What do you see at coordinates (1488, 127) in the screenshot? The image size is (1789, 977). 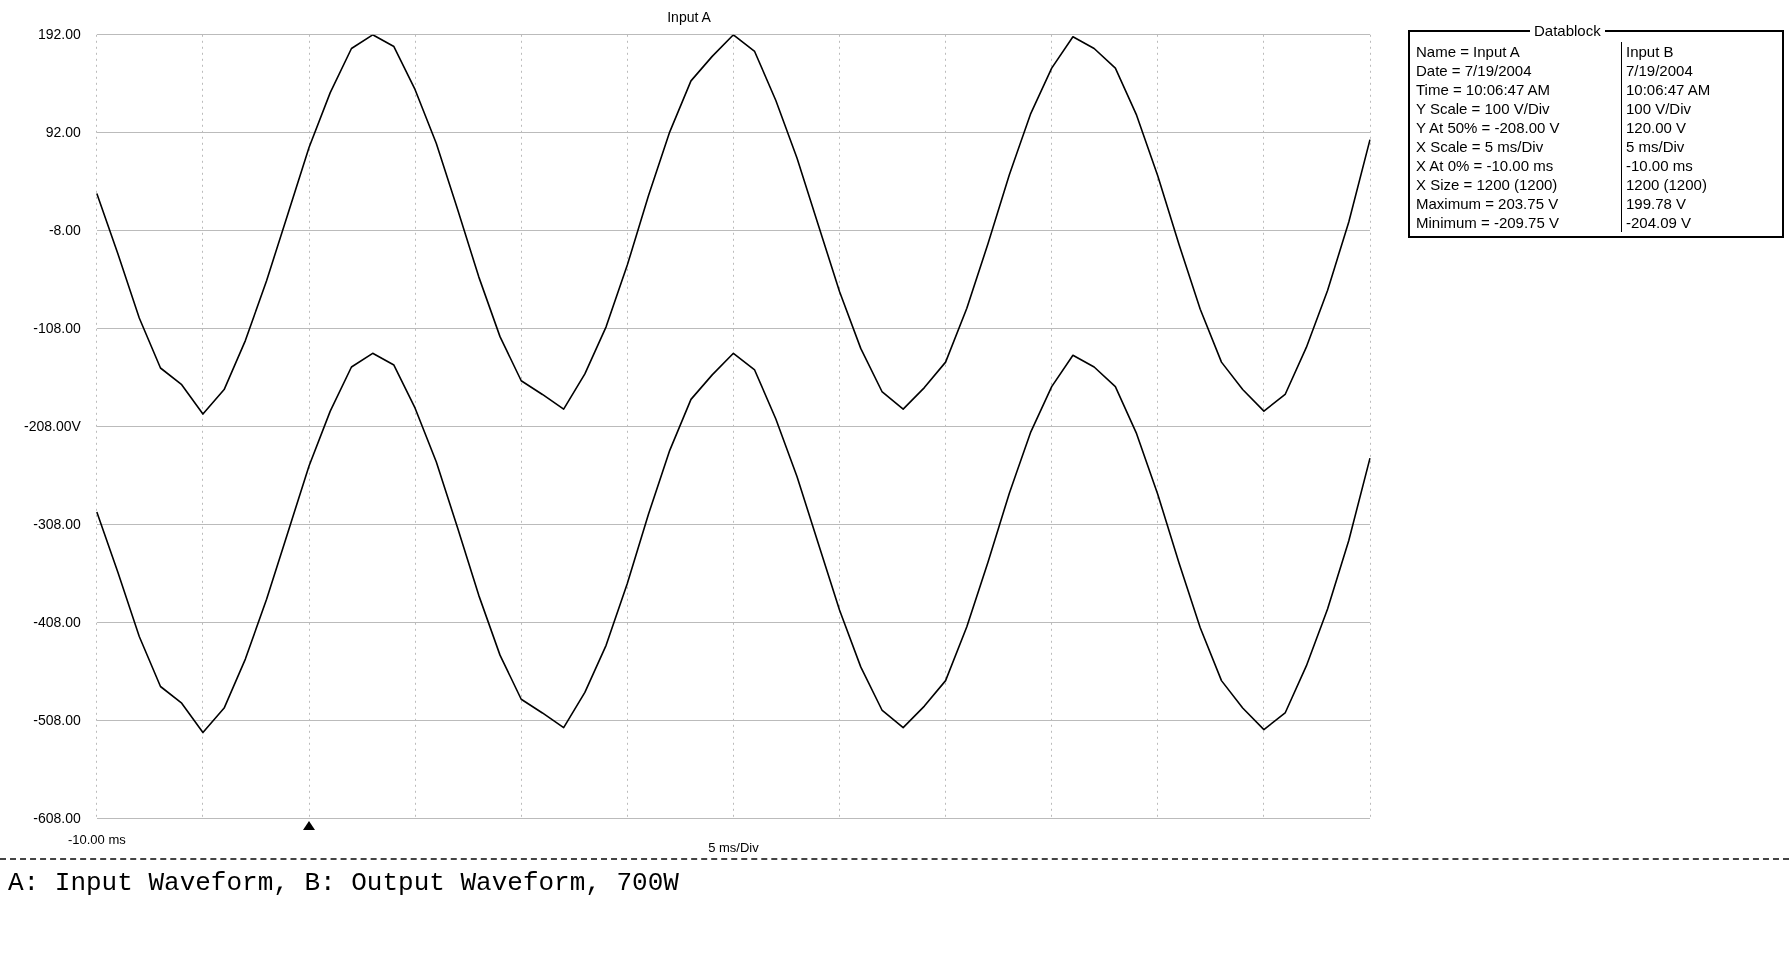 I see `text: Y At 50% = -208.00 V` at bounding box center [1488, 127].